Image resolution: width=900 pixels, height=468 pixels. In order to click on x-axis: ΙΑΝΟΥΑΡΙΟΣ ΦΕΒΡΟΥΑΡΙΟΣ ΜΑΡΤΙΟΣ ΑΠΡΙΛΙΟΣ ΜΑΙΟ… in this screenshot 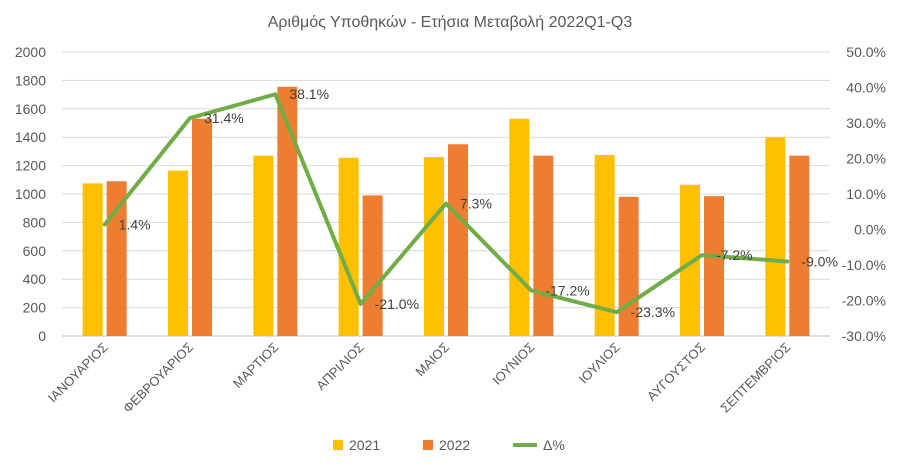, I will do `click(419, 378)`.